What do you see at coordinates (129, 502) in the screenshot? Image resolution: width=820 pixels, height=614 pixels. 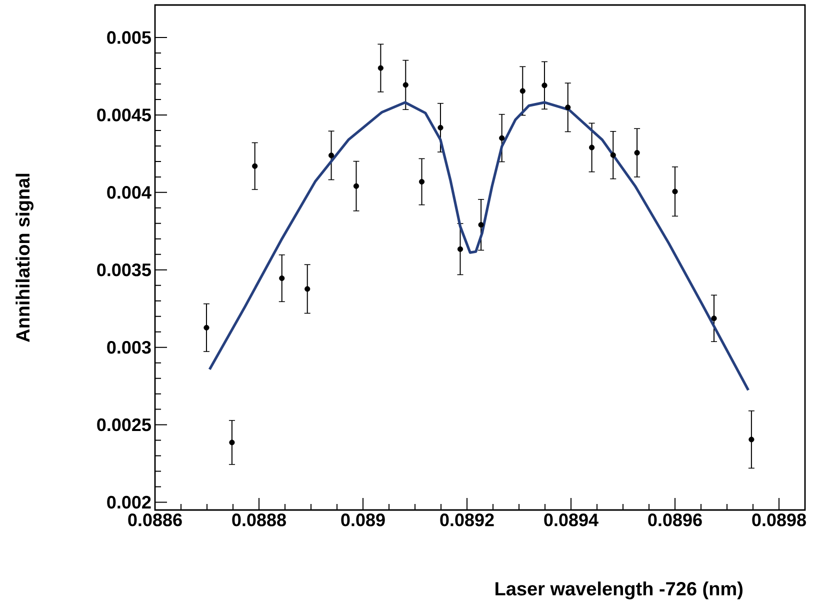 I see `y-tick-label: 0.002` at bounding box center [129, 502].